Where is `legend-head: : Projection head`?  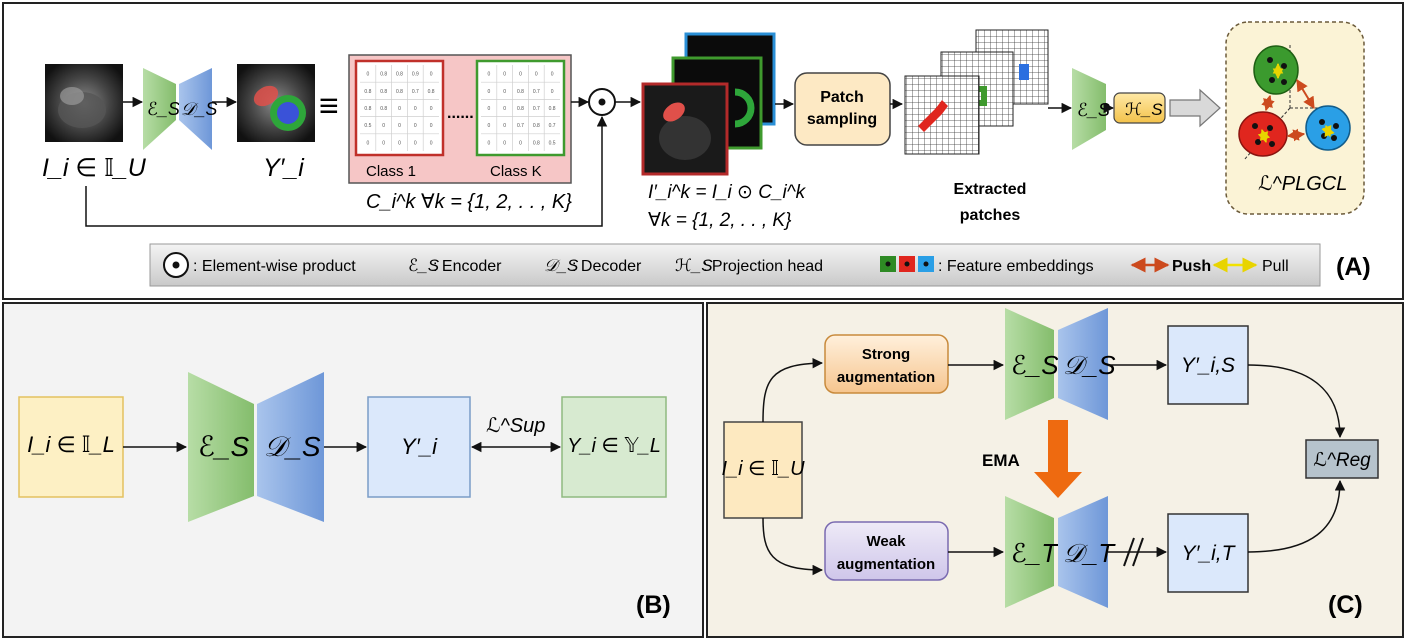
legend-head: : Projection head is located at coordinates (763, 266).